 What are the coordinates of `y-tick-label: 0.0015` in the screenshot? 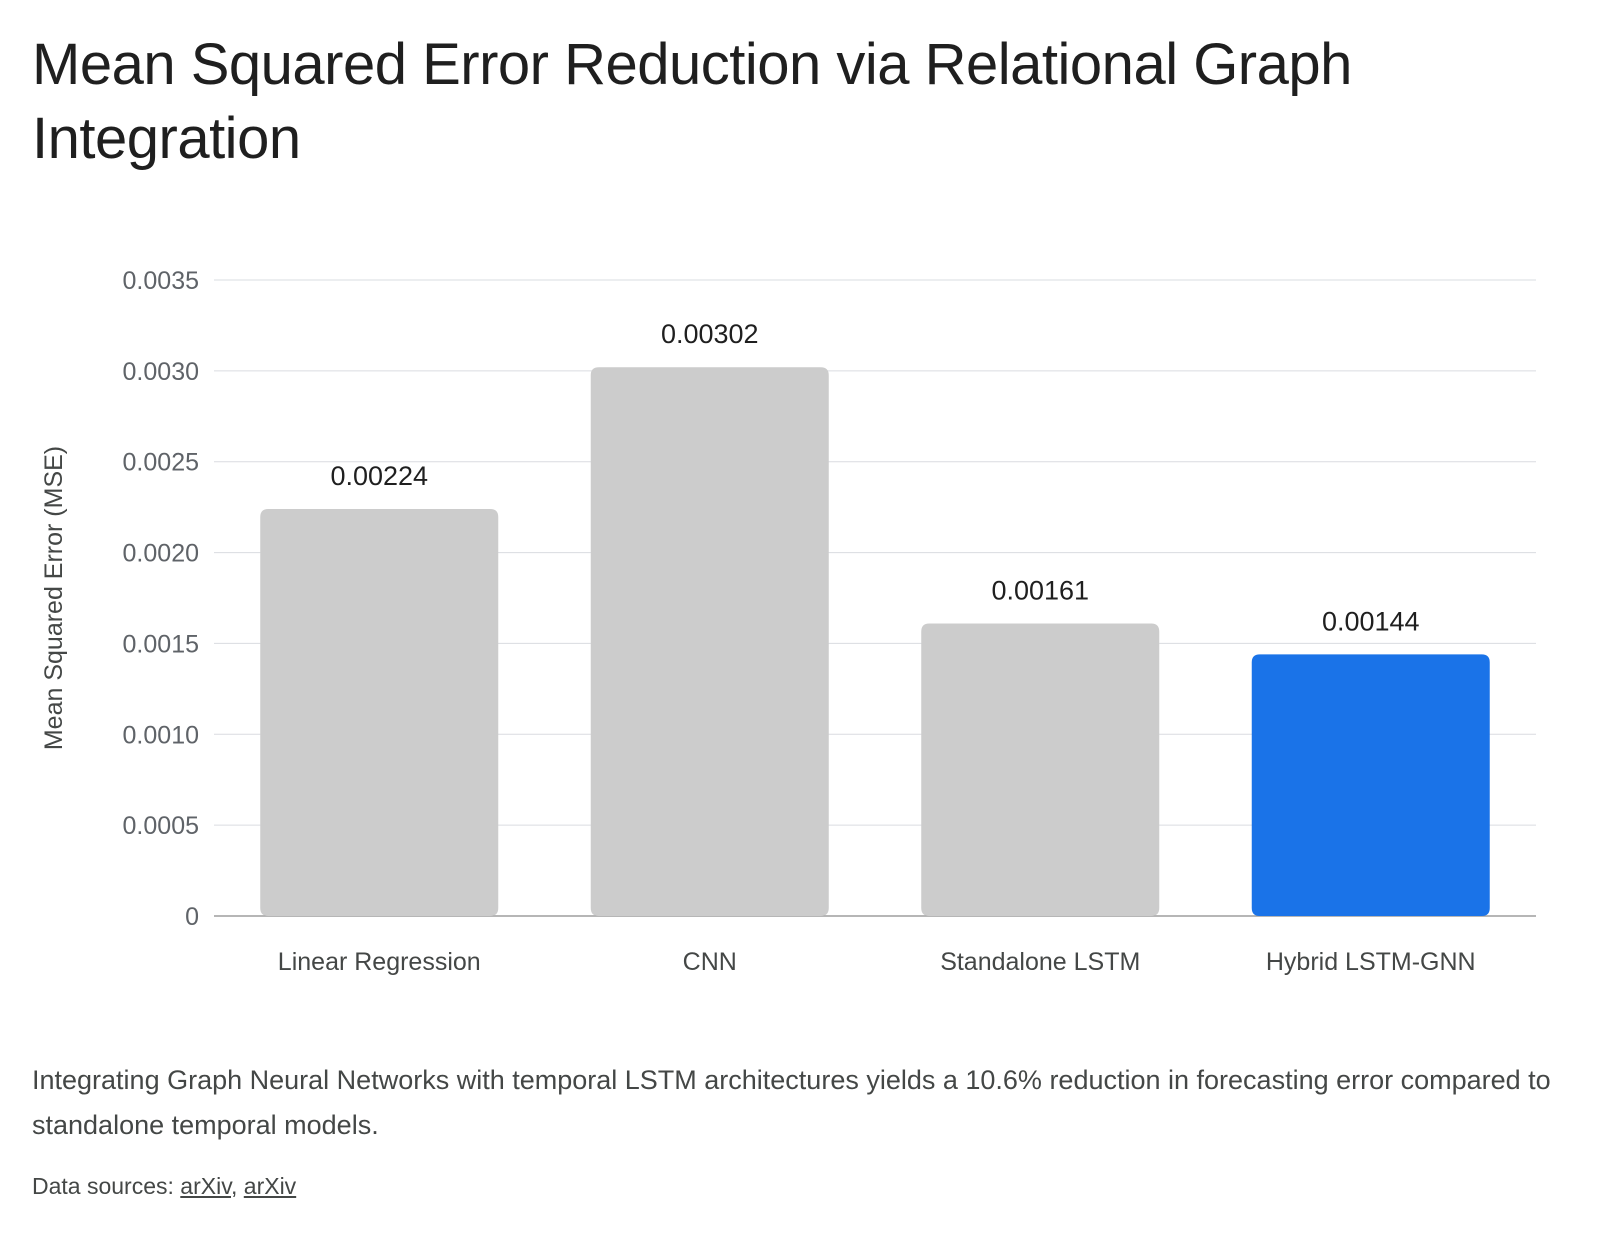 It's located at (161, 644).